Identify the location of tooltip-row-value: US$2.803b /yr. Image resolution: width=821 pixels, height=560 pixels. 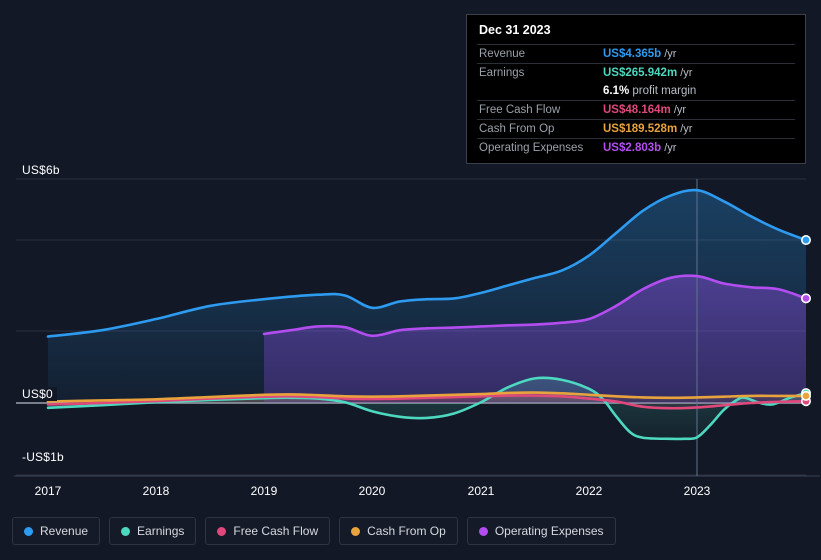
(698, 147).